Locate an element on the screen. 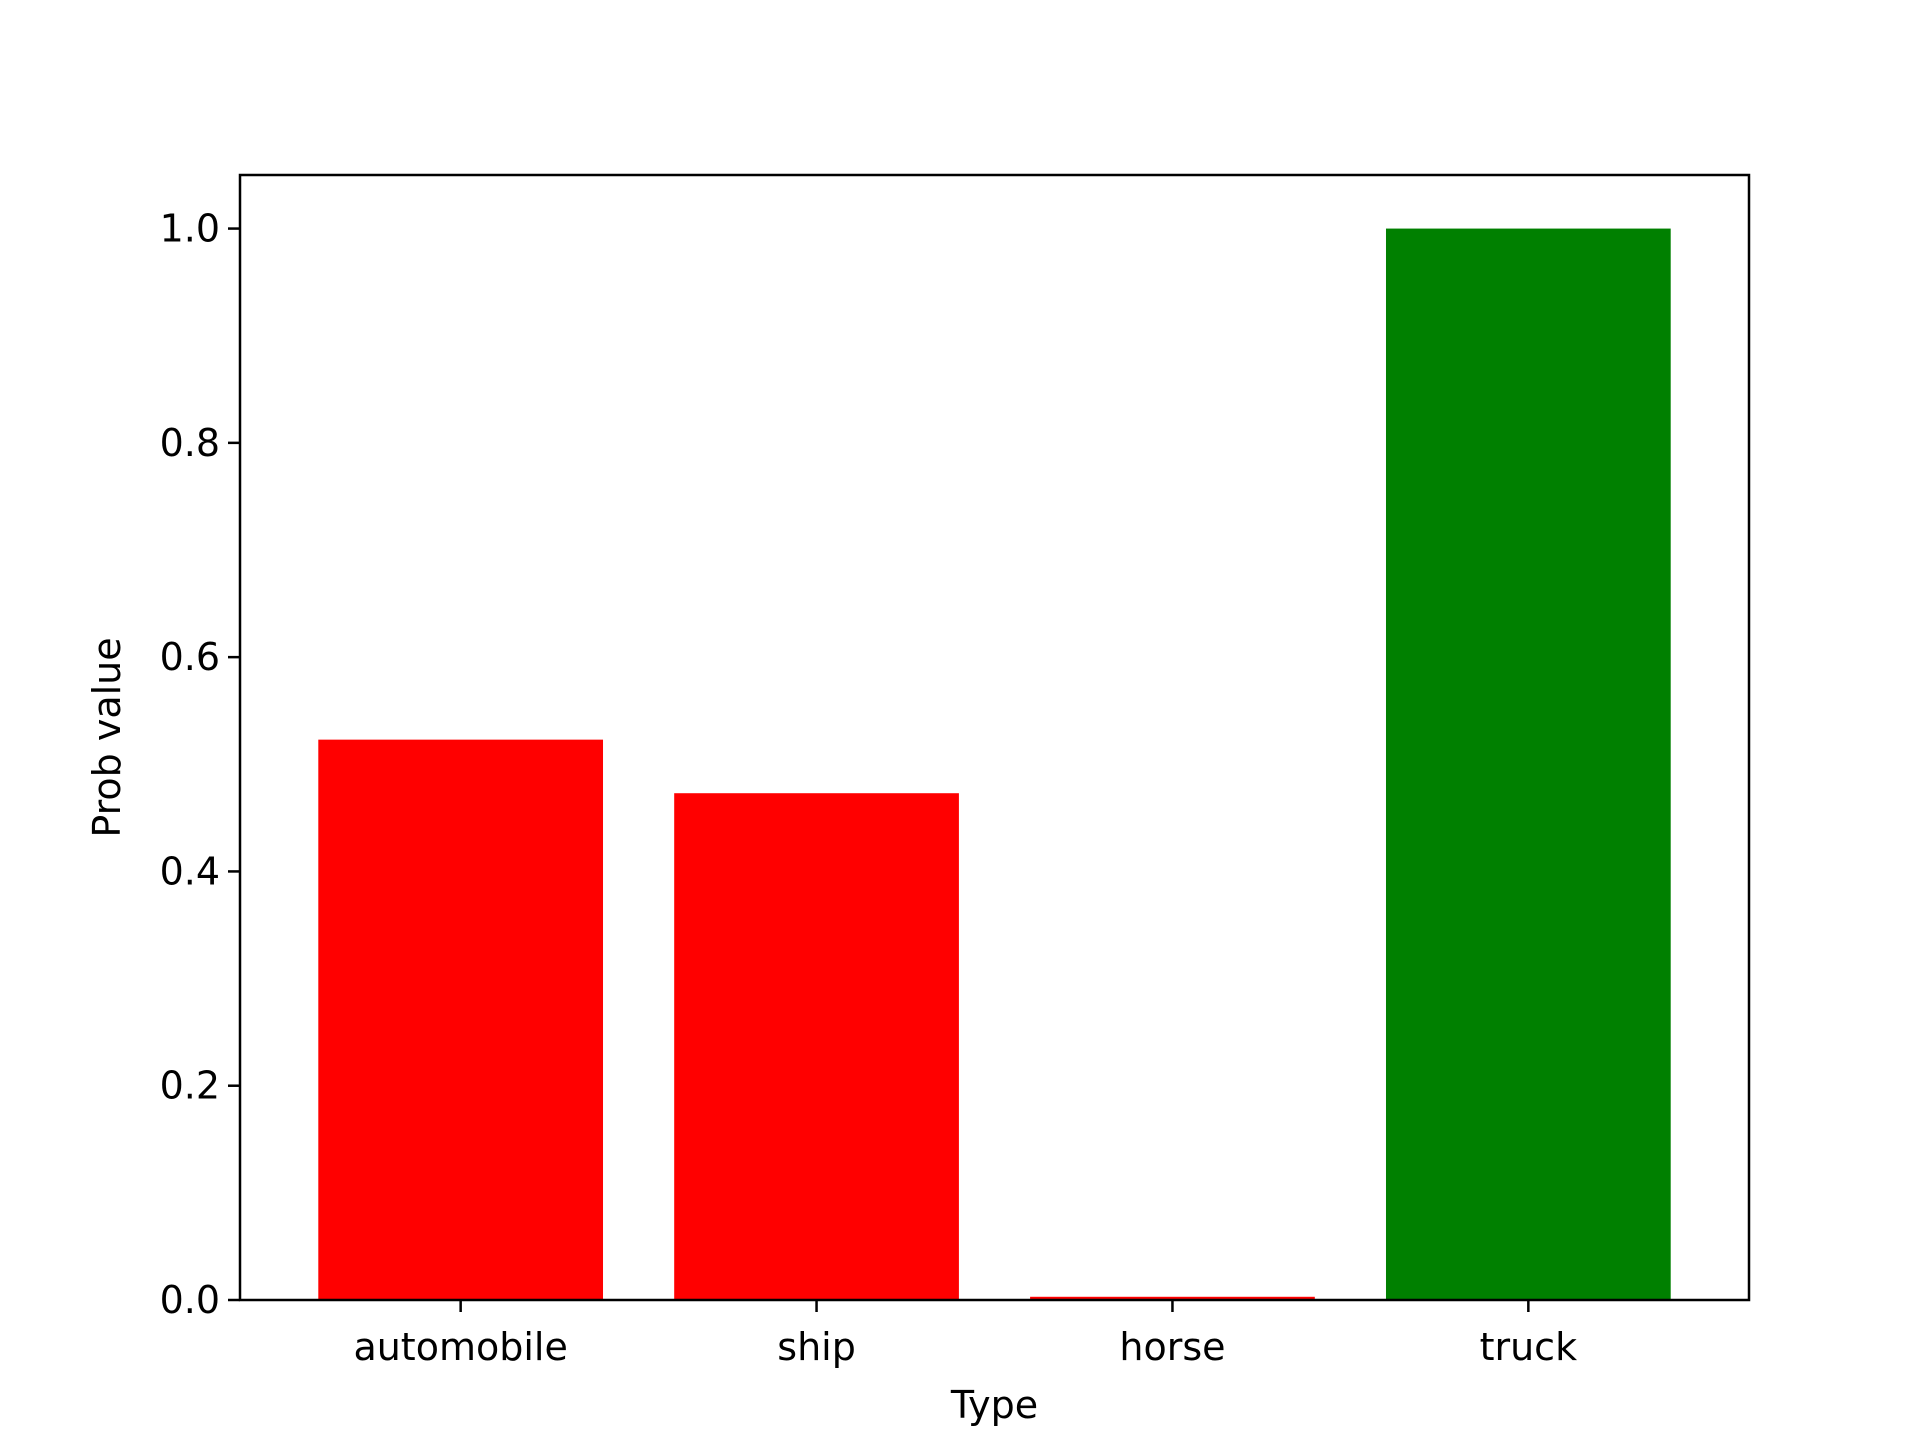  bar-automobile is located at coordinates (461, 1019).